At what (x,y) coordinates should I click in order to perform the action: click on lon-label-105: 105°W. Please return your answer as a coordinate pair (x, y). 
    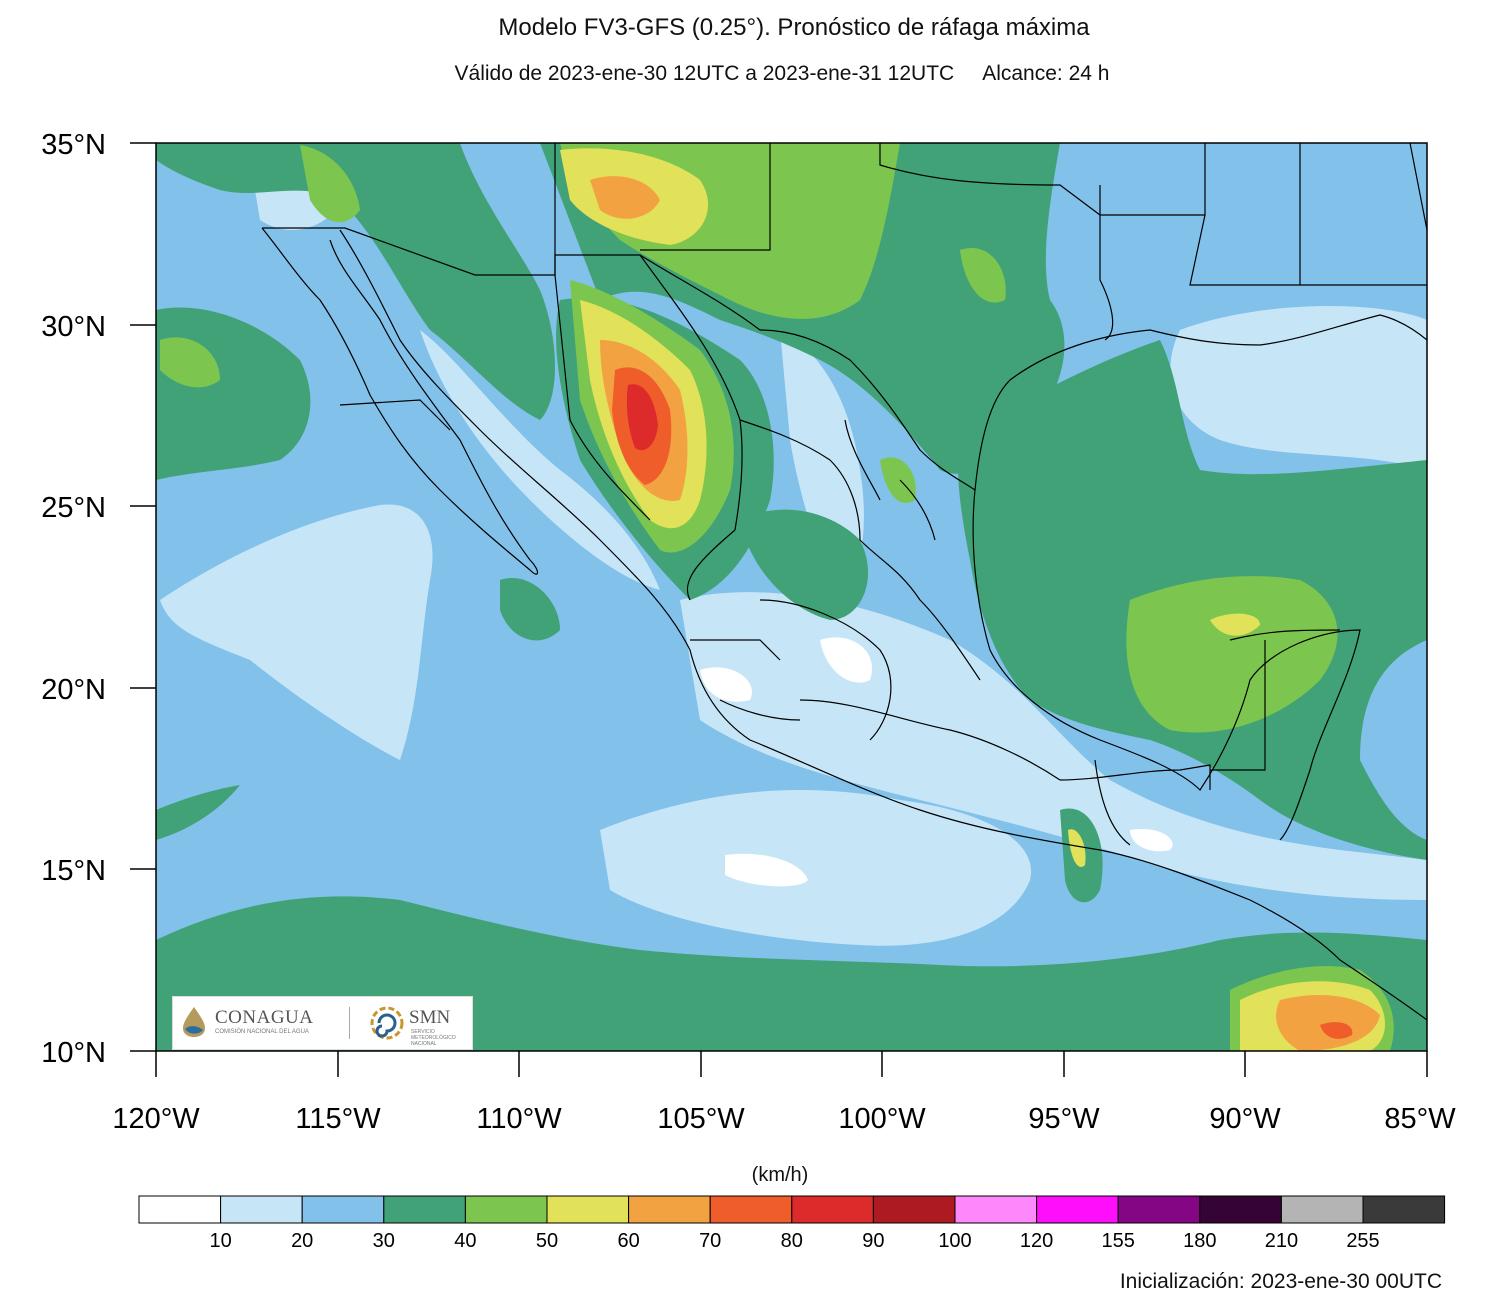
    Looking at the image, I should click on (701, 1119).